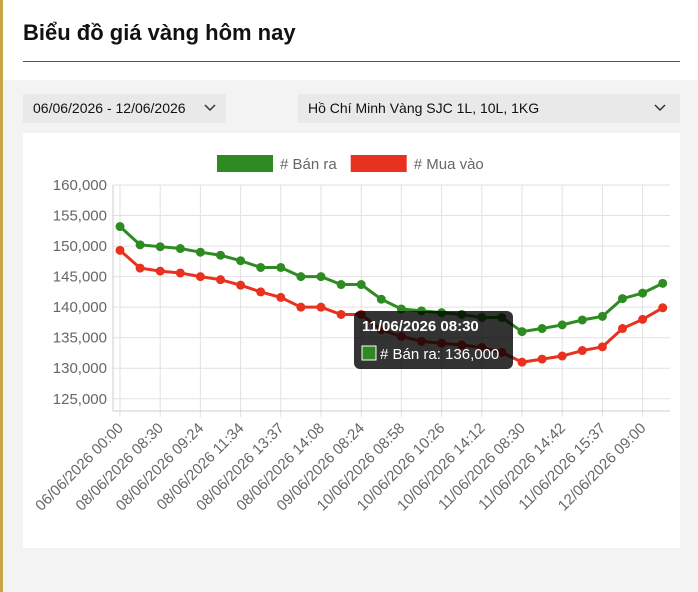  Describe the element at coordinates (351, 61) in the screenshot. I see `divider` at that location.